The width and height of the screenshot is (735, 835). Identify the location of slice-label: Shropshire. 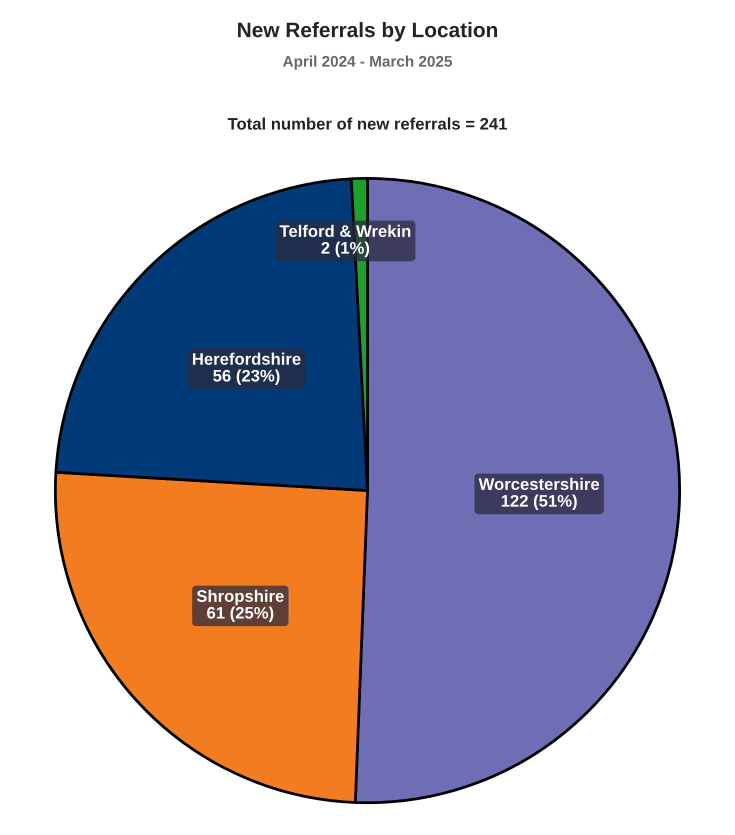
(240, 598).